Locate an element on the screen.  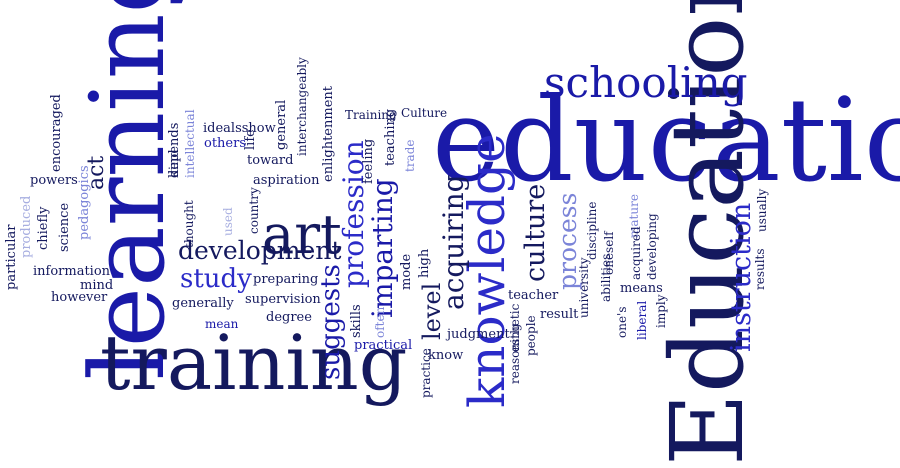
word-toward: chiefly is located at coordinates (43, 228).